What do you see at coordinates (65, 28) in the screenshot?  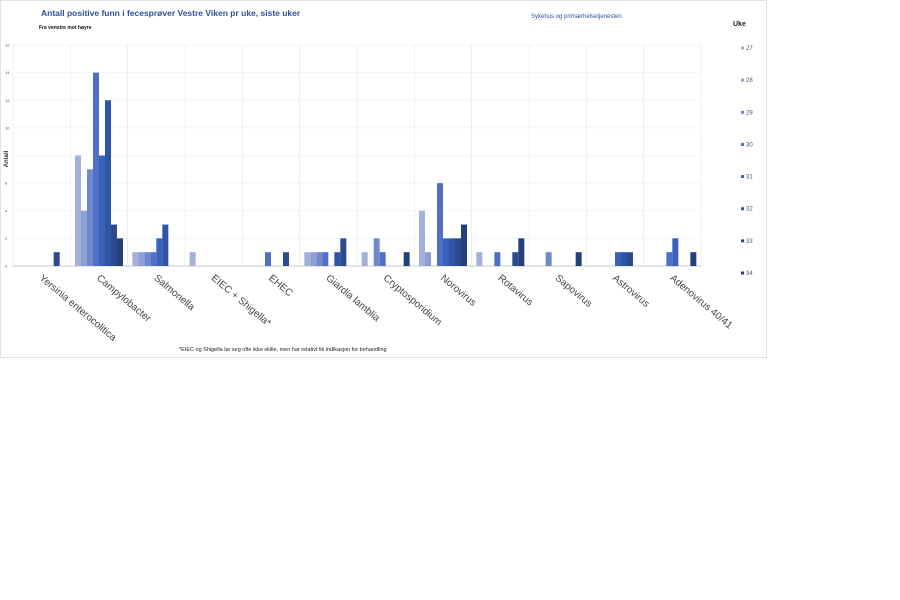 I see `chart-subtitle: Fra venstre mot høyre` at bounding box center [65, 28].